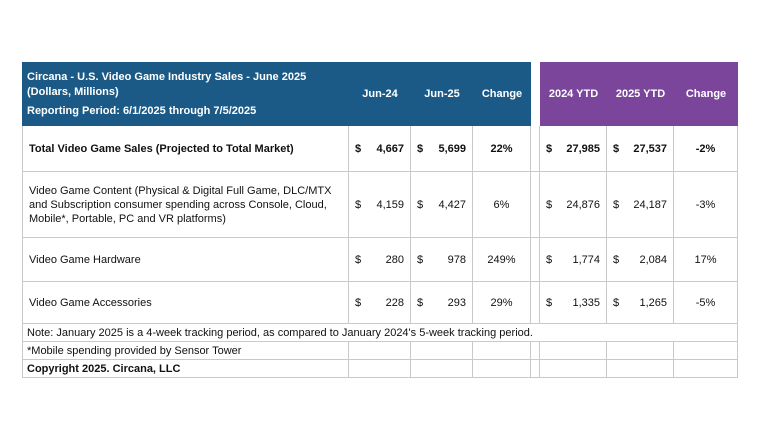  I want to click on cell-hardware-ytd25: $2,084, so click(640, 260).